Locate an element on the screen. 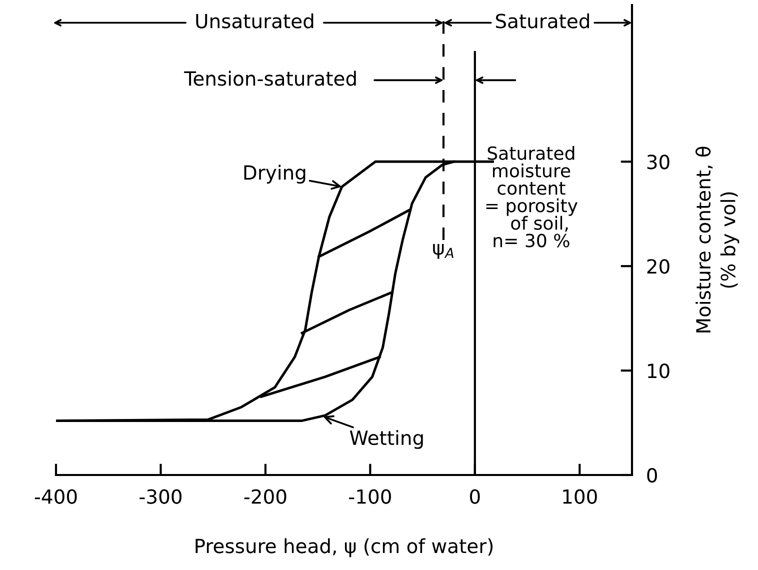 Image resolution: width=758 pixels, height=570 pixels. annotation: Tension-saturated is located at coordinates (270, 78).